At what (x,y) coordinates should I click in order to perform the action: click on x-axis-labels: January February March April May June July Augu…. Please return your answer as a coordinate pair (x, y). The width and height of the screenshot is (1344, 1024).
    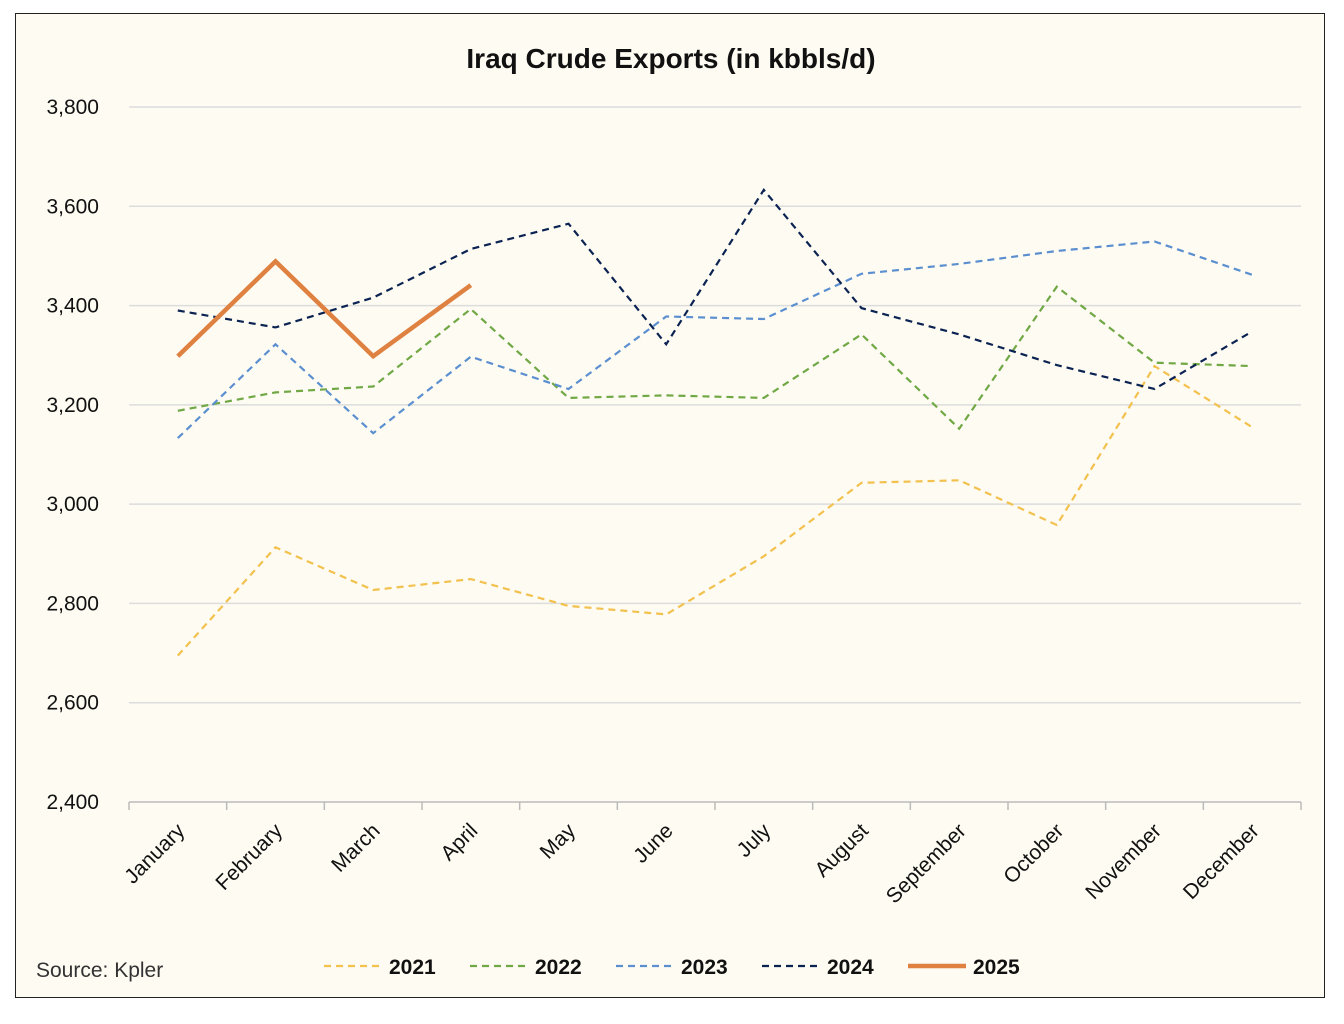
    Looking at the image, I should click on (691, 863).